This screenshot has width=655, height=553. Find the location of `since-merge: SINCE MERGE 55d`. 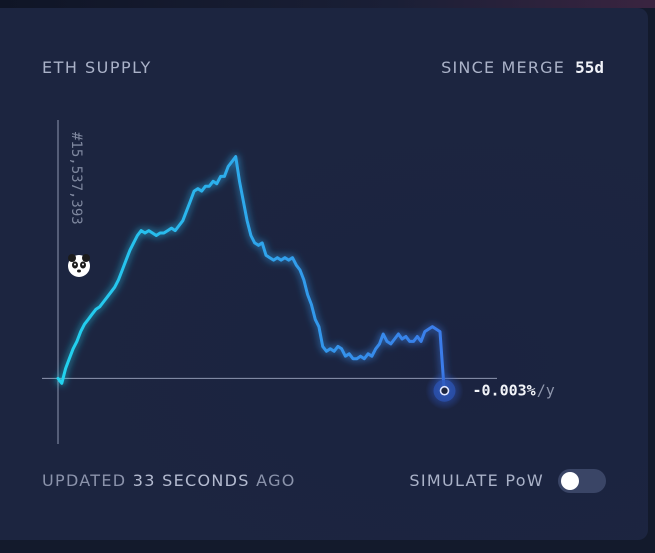

since-merge: SINCE MERGE 55d is located at coordinates (522, 67).